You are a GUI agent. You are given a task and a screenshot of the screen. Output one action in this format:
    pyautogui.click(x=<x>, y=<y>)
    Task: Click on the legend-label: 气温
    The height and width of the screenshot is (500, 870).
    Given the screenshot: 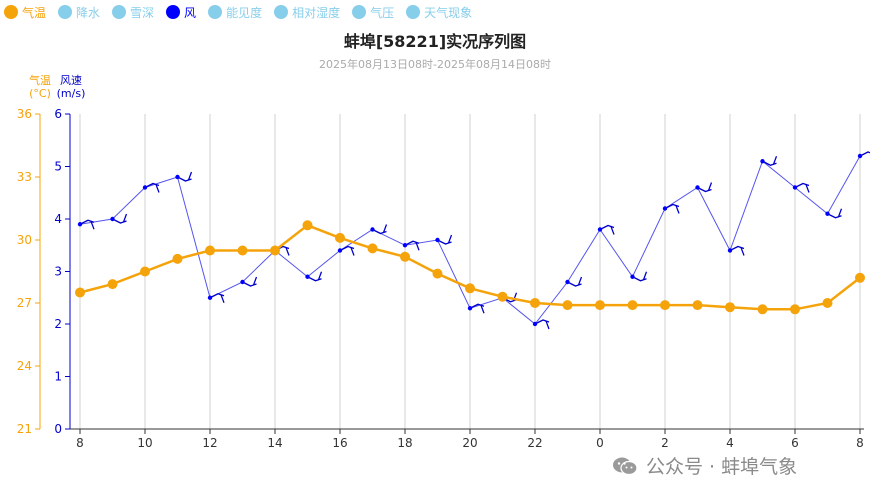 What is the action you would take?
    pyautogui.click(x=34, y=12)
    